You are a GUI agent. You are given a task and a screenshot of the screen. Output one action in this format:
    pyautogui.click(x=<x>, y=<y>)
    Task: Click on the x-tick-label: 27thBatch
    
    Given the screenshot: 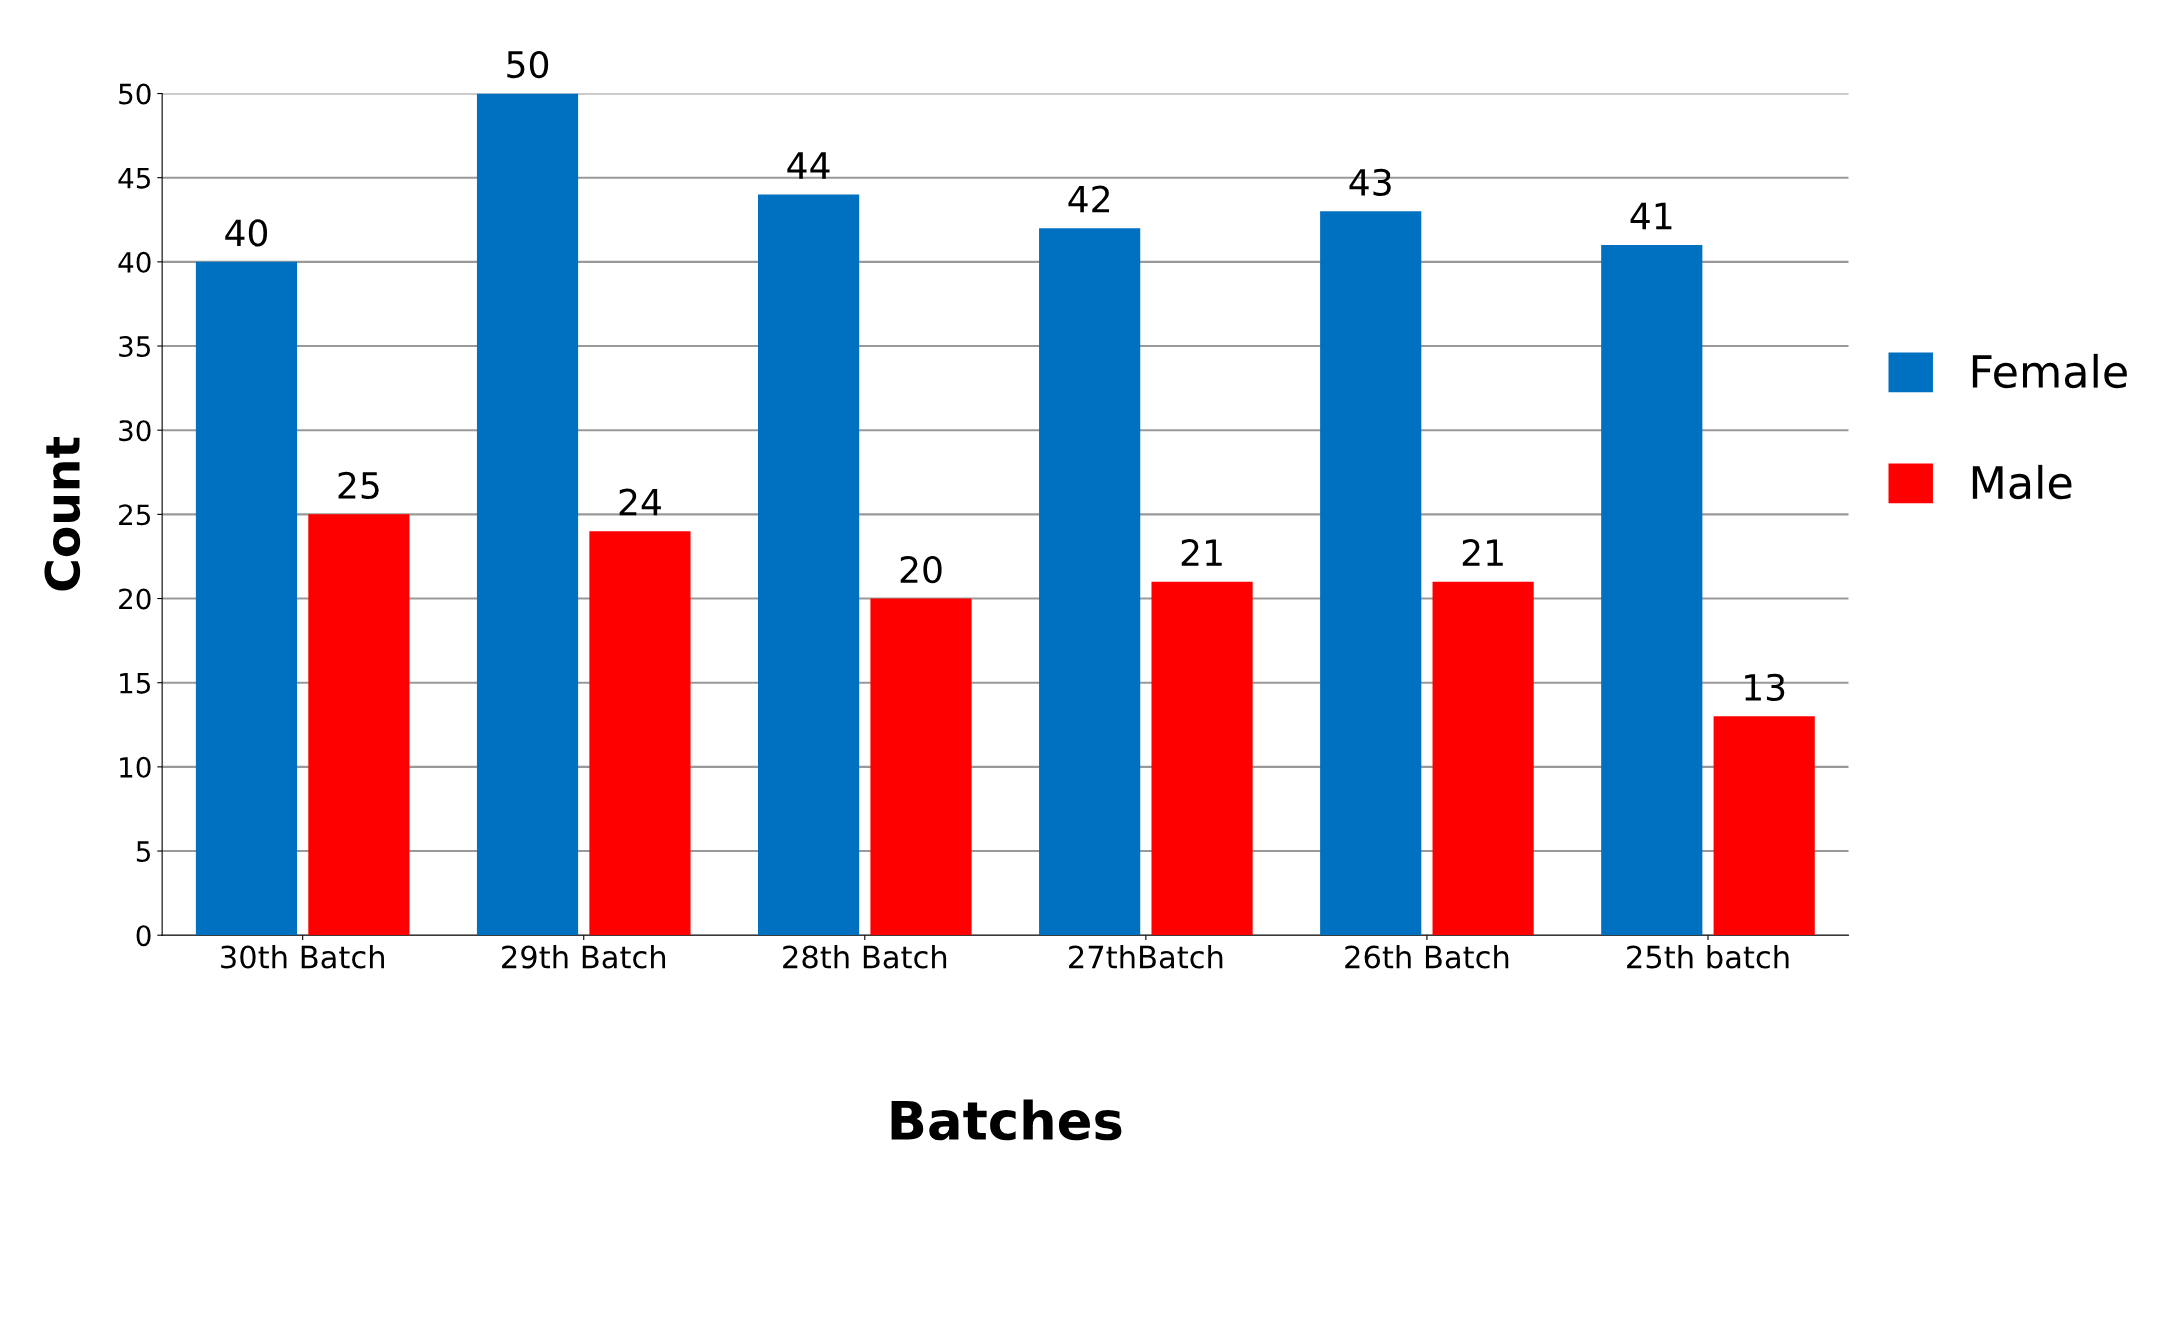 What is the action you would take?
    pyautogui.click(x=1146, y=956)
    